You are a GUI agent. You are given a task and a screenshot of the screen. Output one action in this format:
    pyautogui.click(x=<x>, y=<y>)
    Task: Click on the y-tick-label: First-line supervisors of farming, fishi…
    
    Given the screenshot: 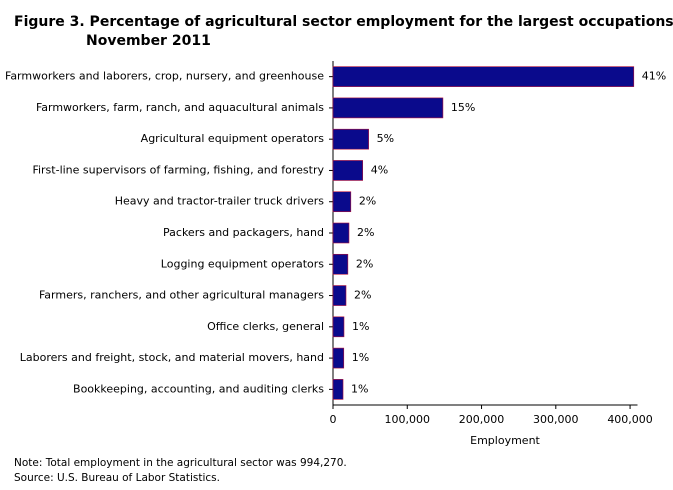 What is the action you would take?
    pyautogui.click(x=178, y=169)
    